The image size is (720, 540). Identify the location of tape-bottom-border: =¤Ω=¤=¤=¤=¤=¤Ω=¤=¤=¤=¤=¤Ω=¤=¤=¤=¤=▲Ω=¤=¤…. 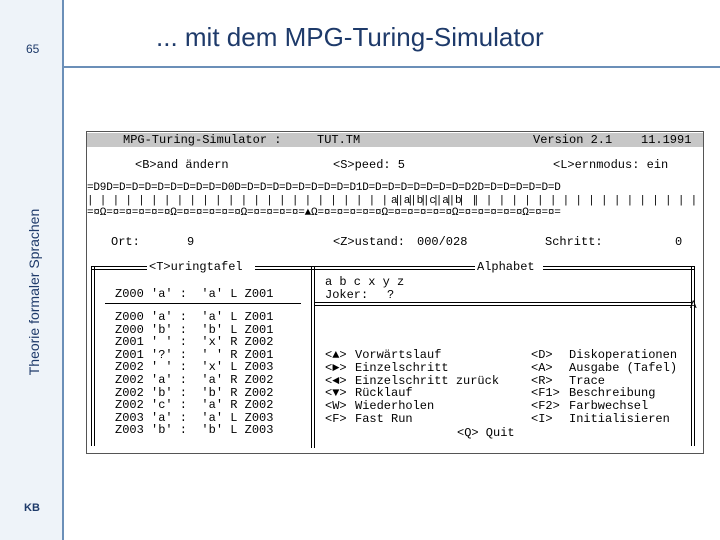
(324, 213).